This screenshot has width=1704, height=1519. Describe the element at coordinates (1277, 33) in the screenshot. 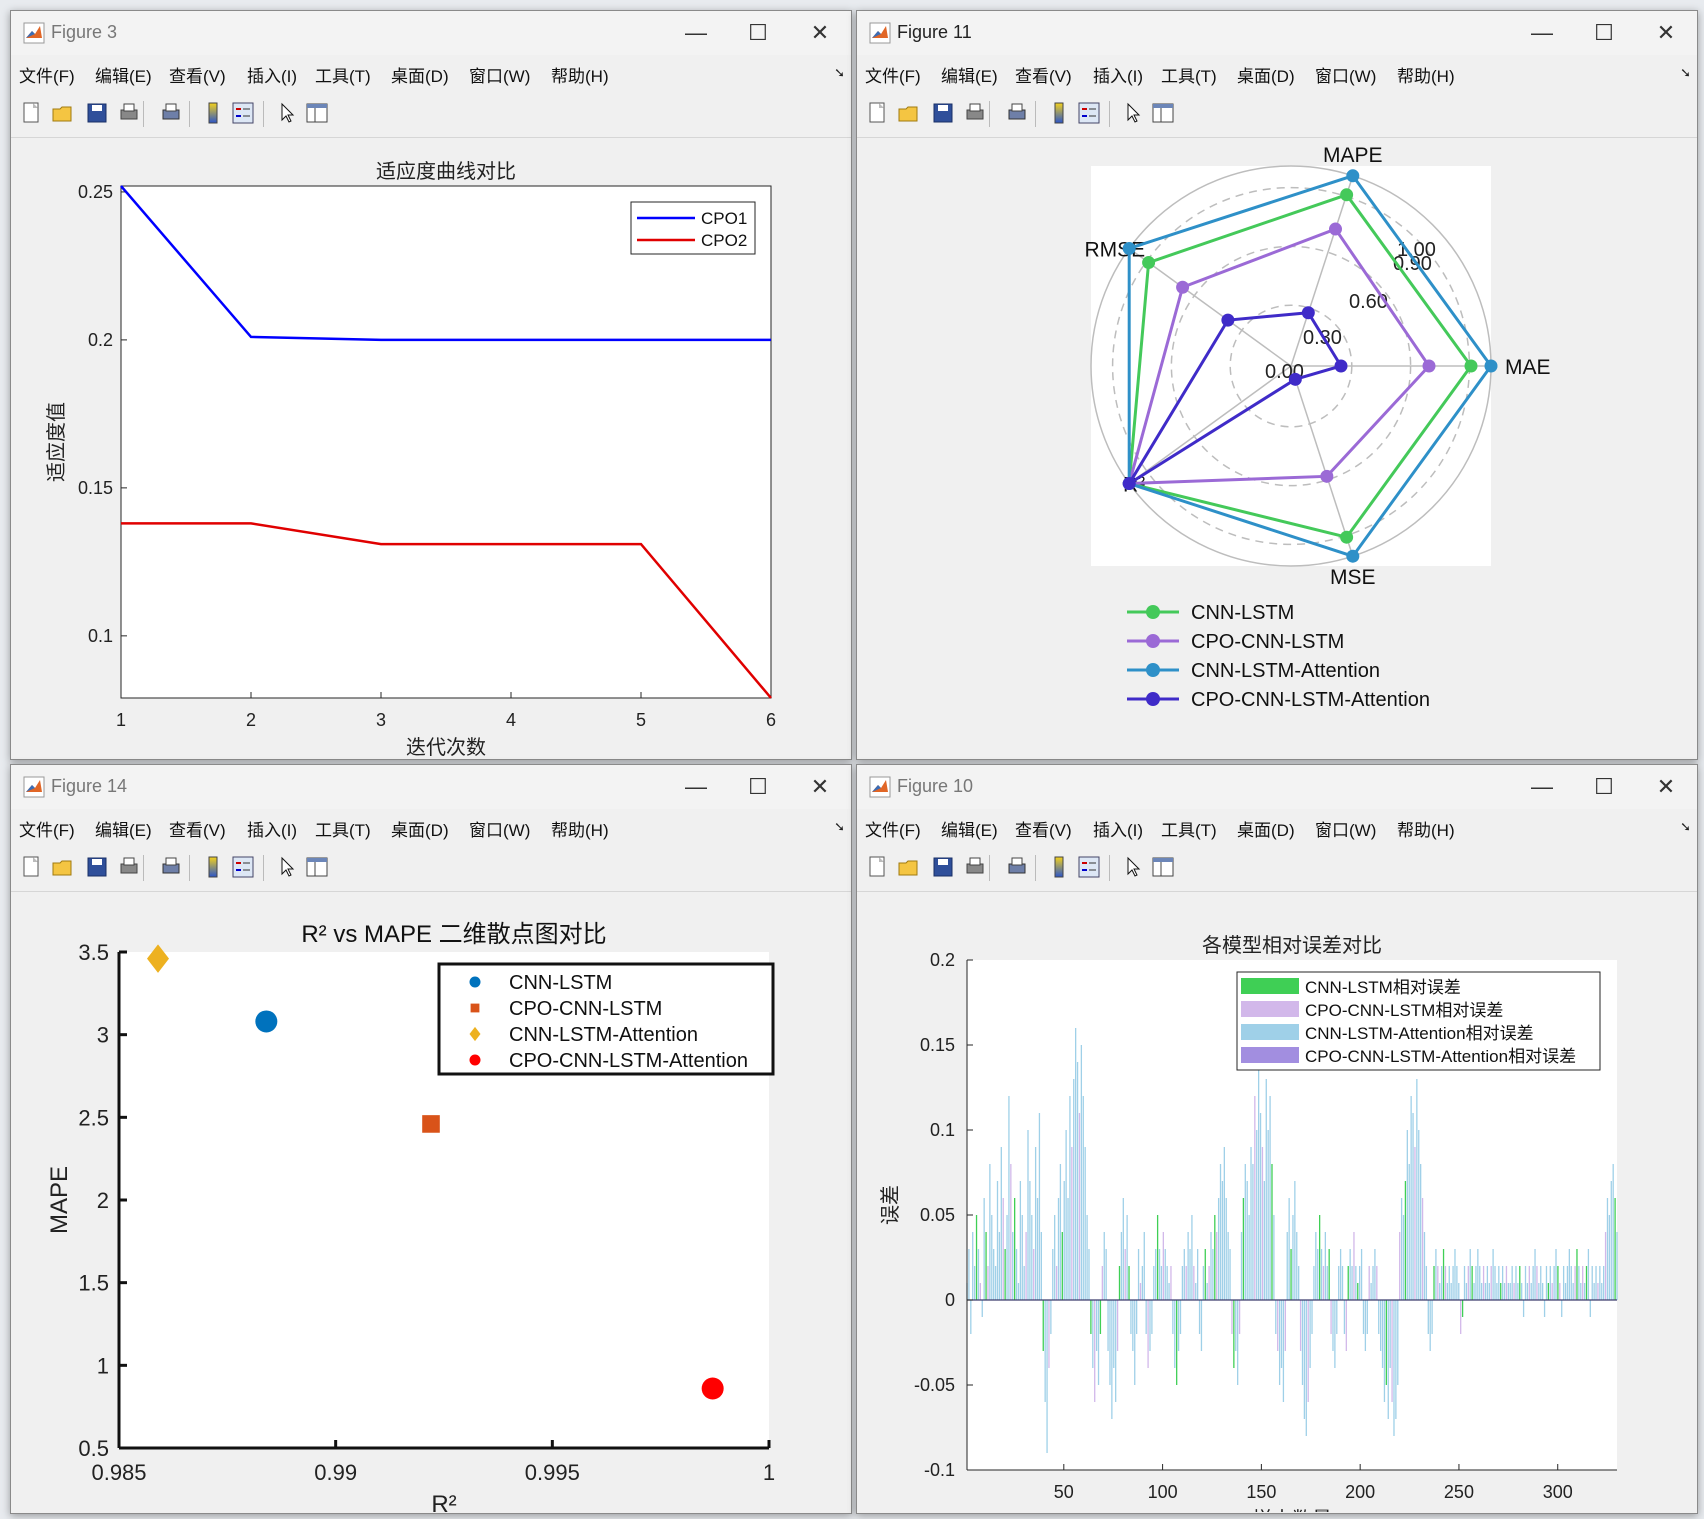

I see `title-bar: Figure 11 — ☐ ✕` at that location.